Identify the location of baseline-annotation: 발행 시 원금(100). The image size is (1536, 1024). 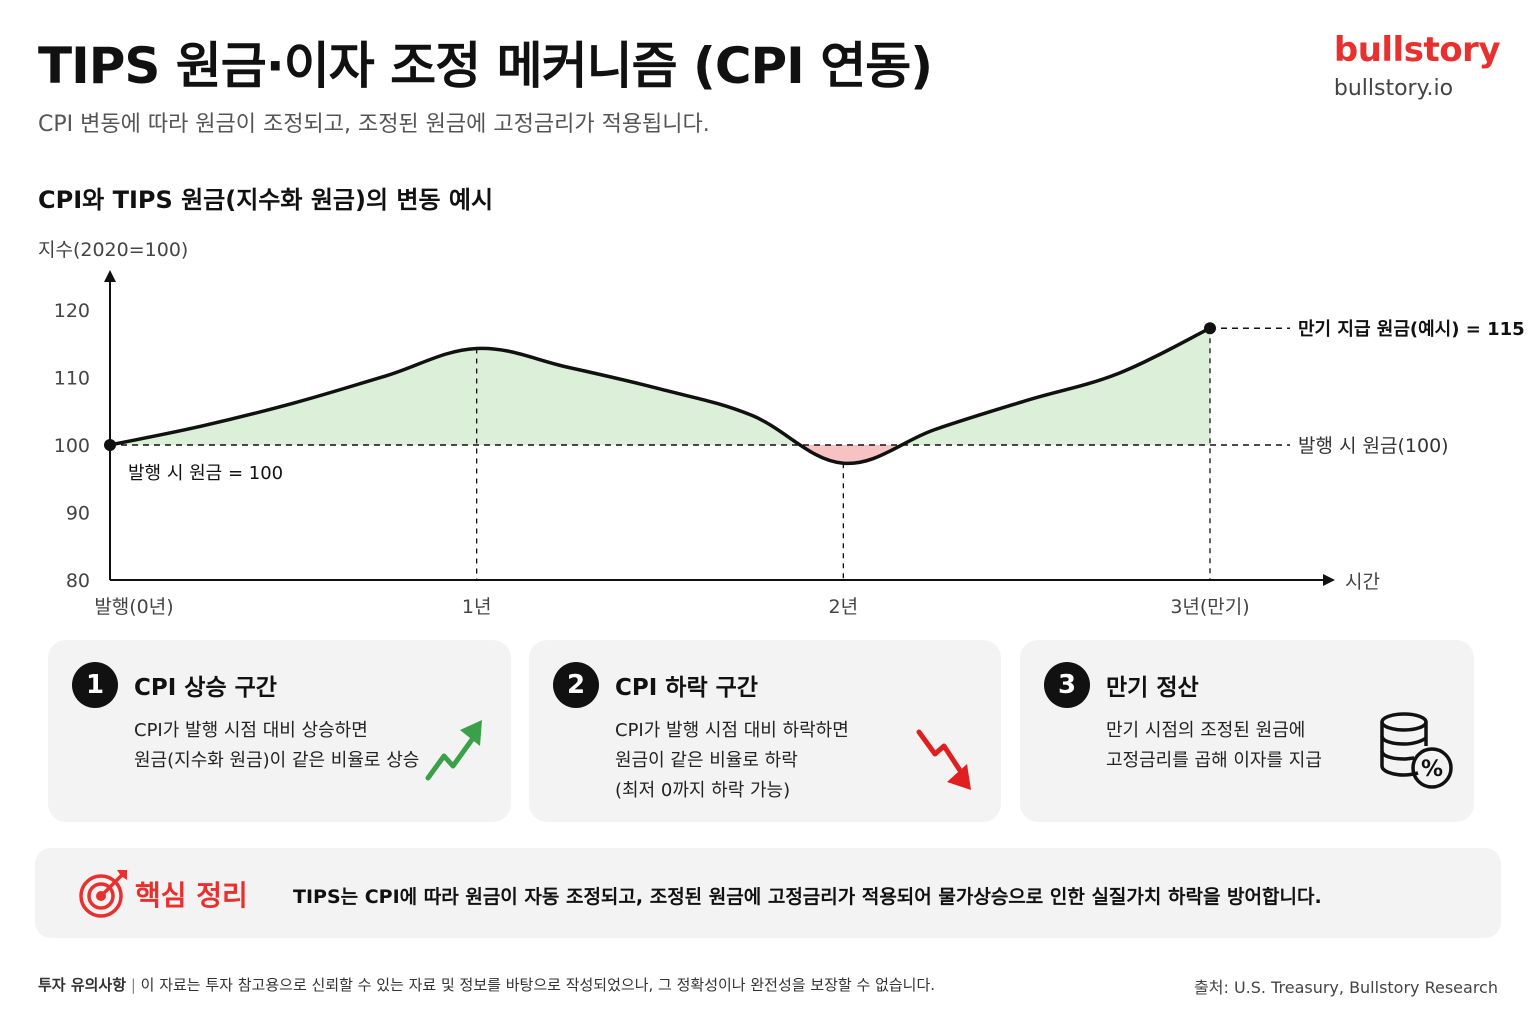
(1373, 446).